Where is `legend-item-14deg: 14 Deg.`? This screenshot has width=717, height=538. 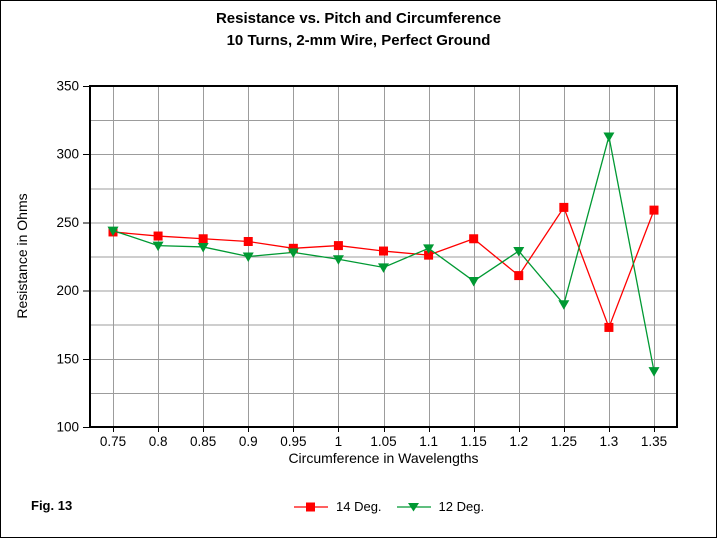 legend-item-14deg: 14 Deg. is located at coordinates (337, 506).